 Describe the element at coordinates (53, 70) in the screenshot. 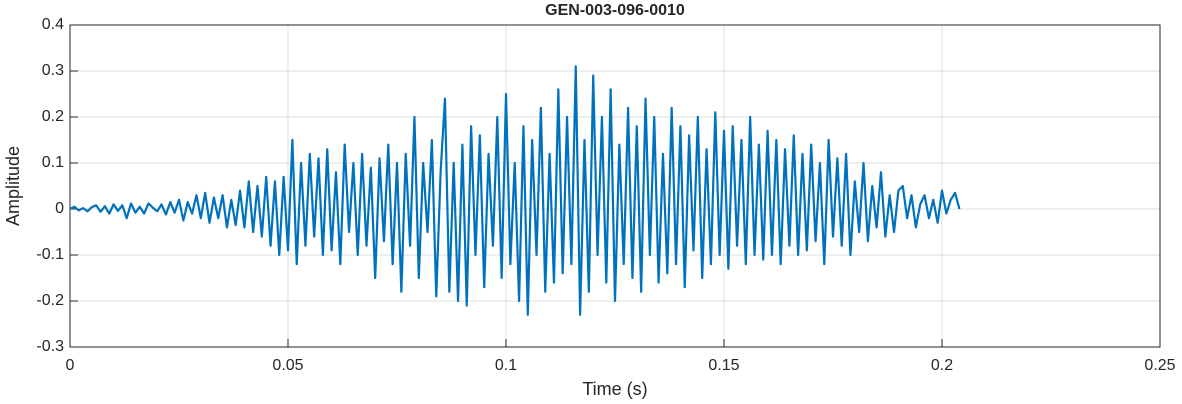

I see `y-tick-label: 0.3` at that location.